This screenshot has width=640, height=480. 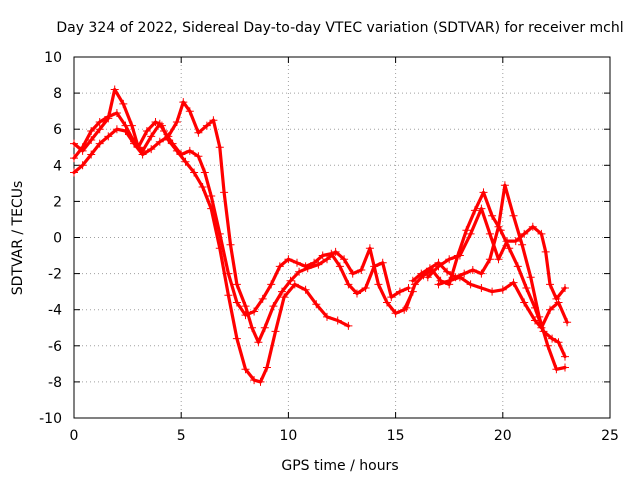 I want to click on y-tick-label: -10, so click(x=50, y=419).